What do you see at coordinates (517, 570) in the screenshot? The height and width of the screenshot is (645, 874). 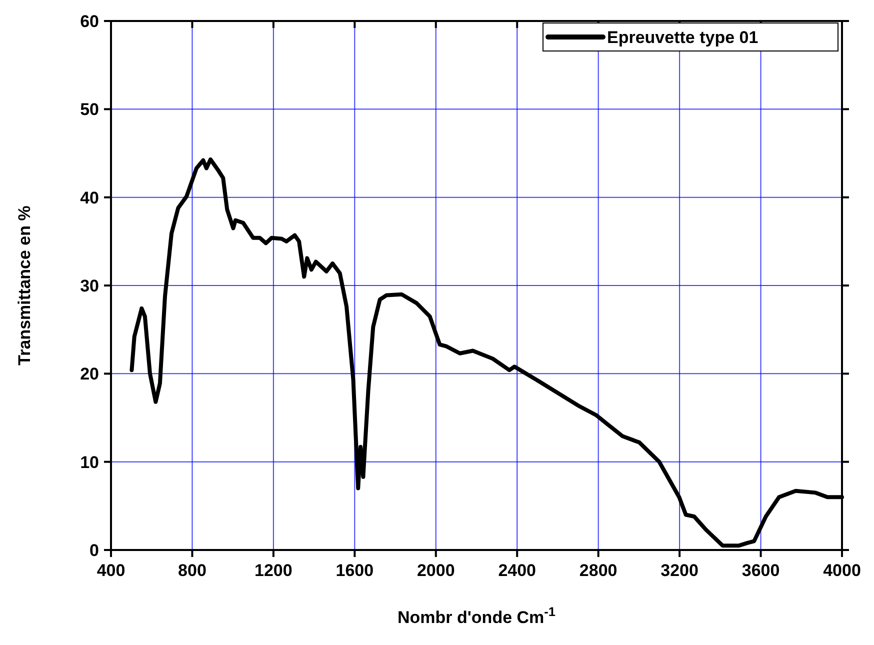 I see `x-tick-label: 2400` at bounding box center [517, 570].